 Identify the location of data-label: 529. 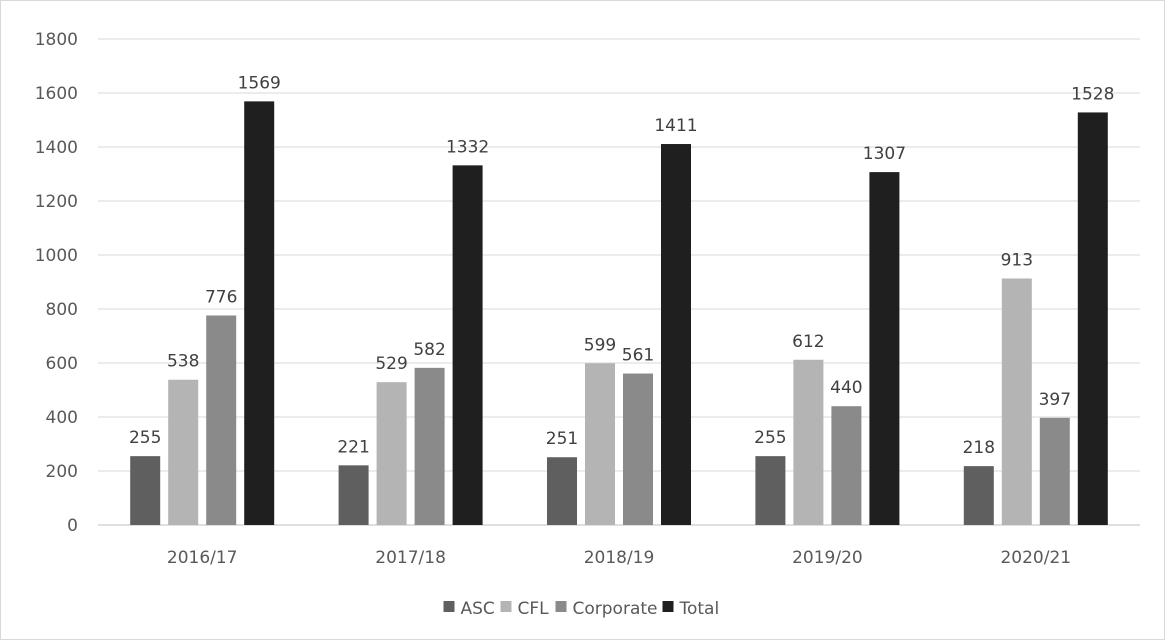
(391, 364).